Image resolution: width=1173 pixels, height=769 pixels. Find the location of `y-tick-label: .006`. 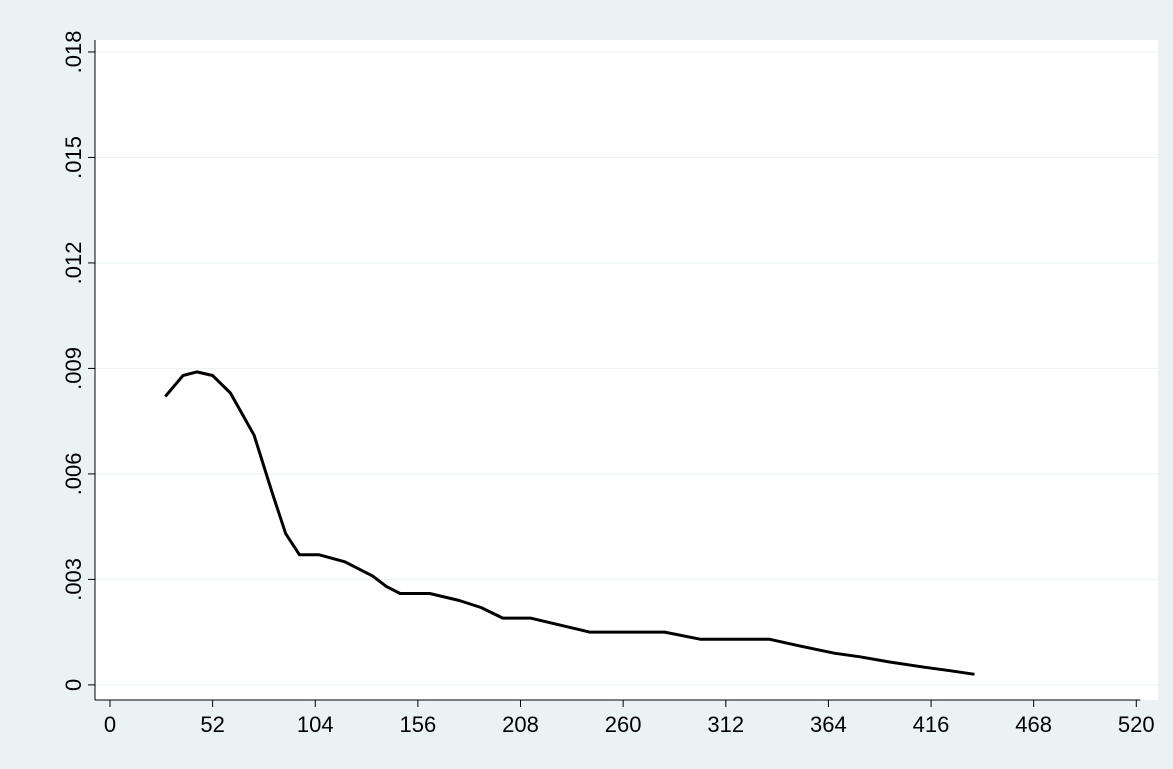

y-tick-label: .006 is located at coordinates (73, 473).